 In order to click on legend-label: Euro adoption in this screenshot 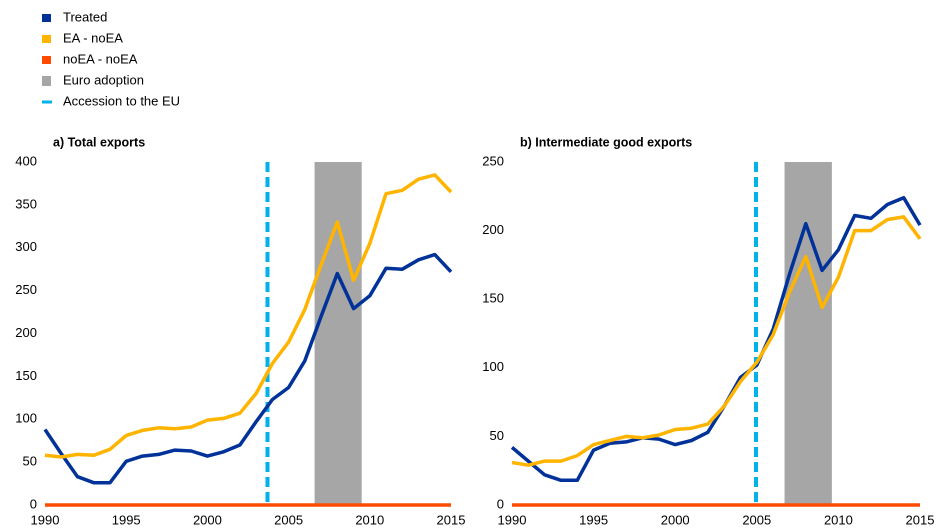, I will do `click(103, 79)`.